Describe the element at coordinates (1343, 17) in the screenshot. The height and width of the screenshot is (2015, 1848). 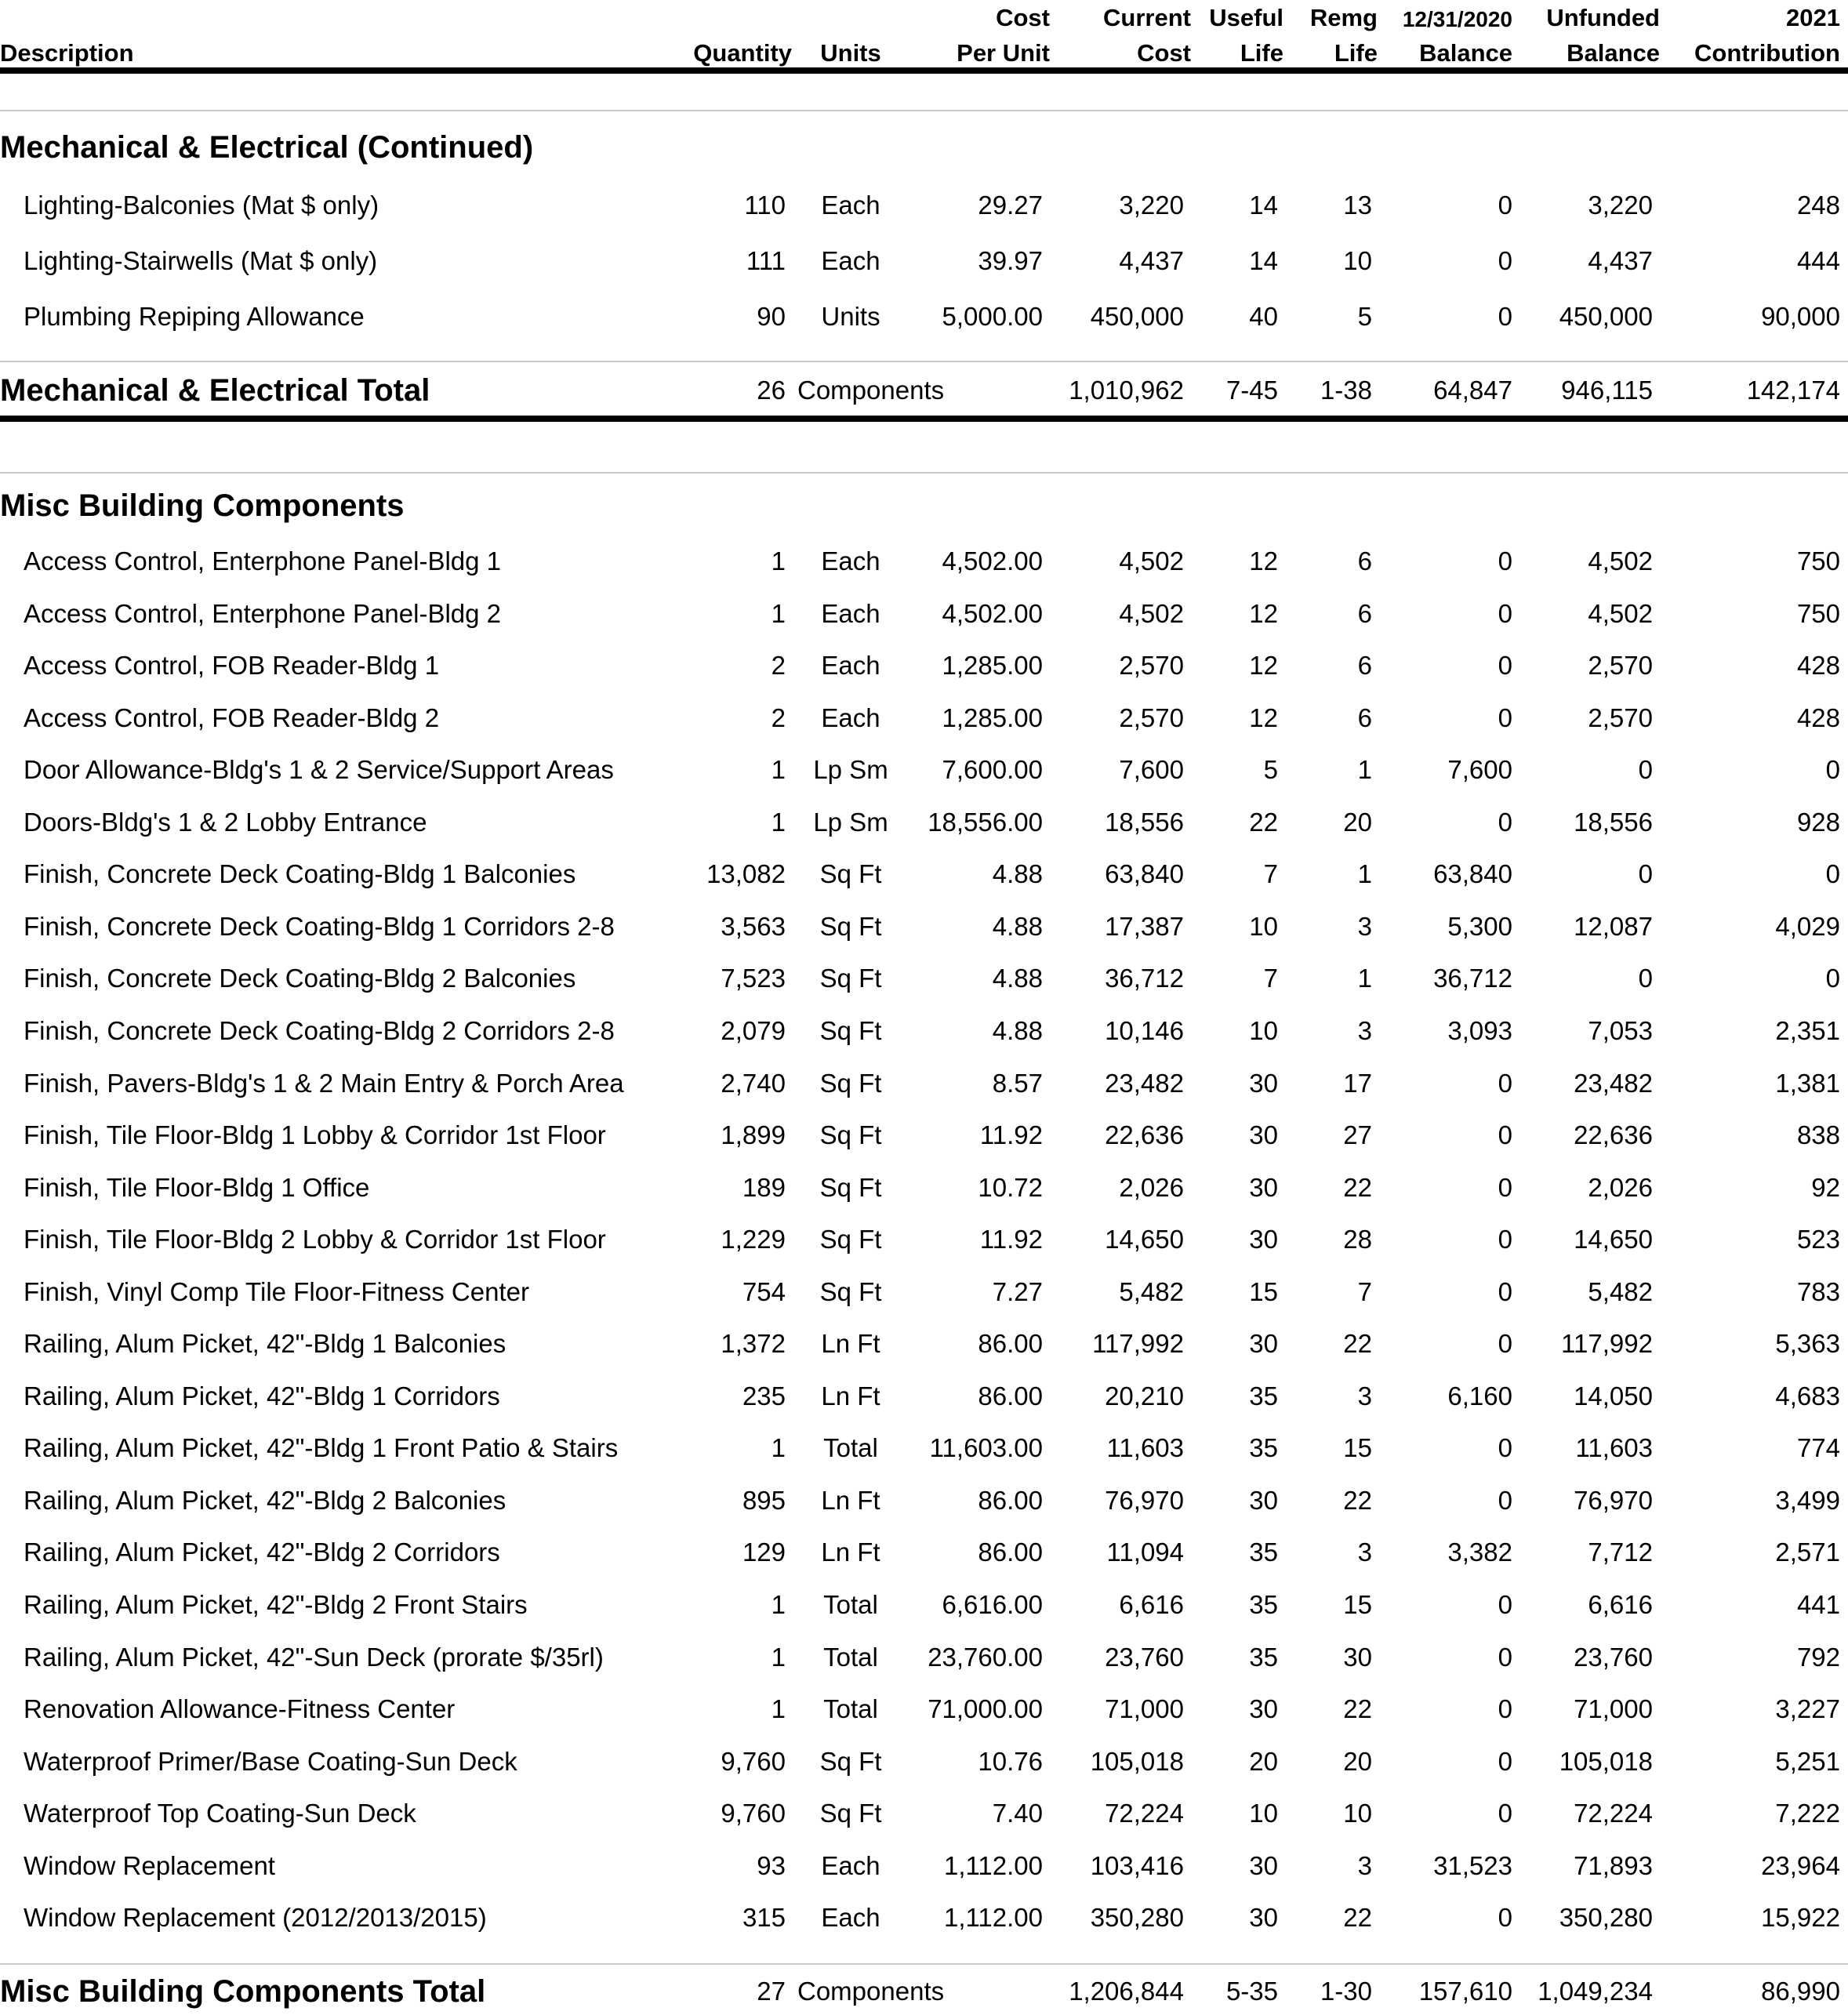
I see `col-header-remg-line1: Remg` at that location.